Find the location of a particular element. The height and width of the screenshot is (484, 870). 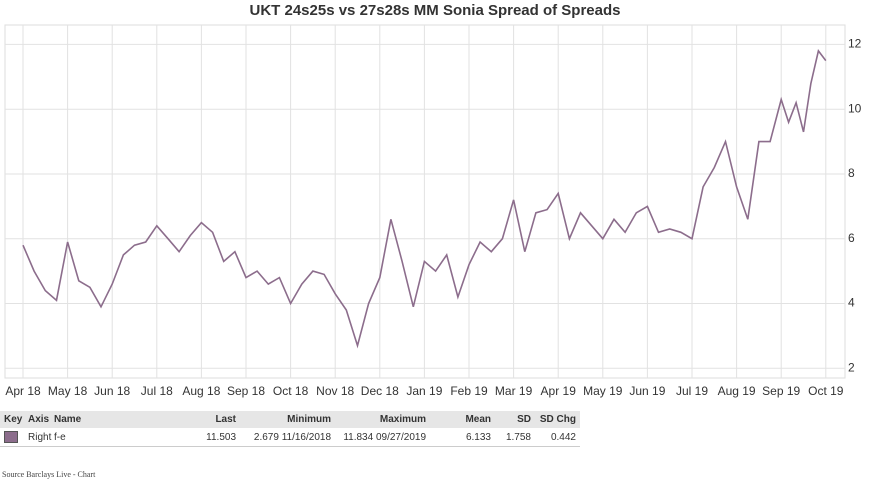

x-tick-label: Feb 19 is located at coordinates (469, 391).